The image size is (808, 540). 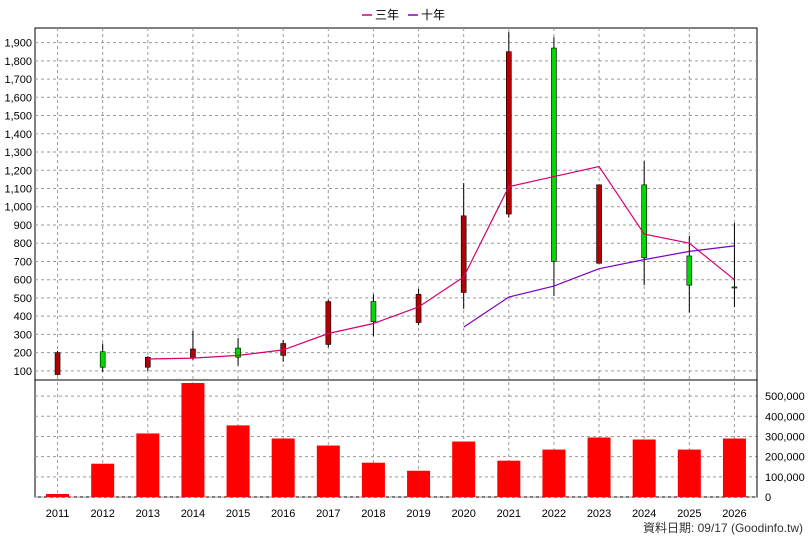 I want to click on price-tick-label: 1,700, so click(x=18, y=80).